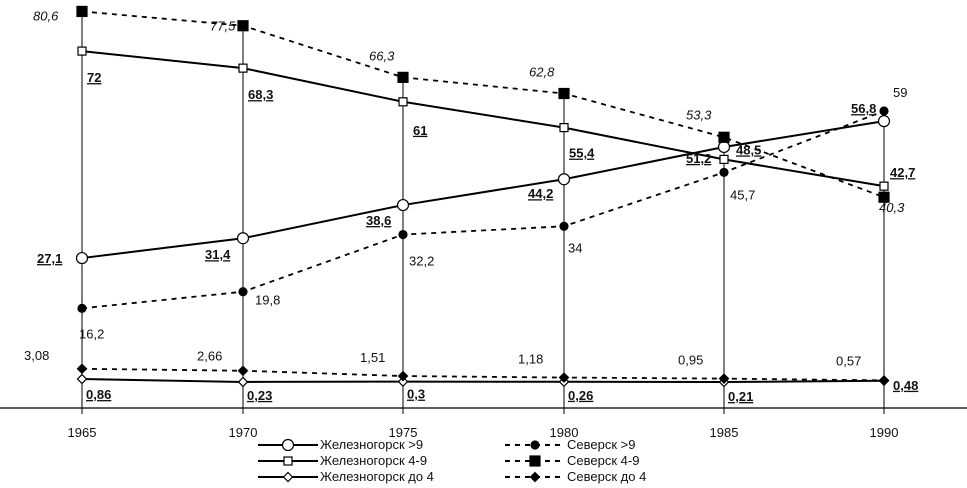  What do you see at coordinates (848, 360) in the screenshot?
I see `data-label-s5-1990: 0,57` at bounding box center [848, 360].